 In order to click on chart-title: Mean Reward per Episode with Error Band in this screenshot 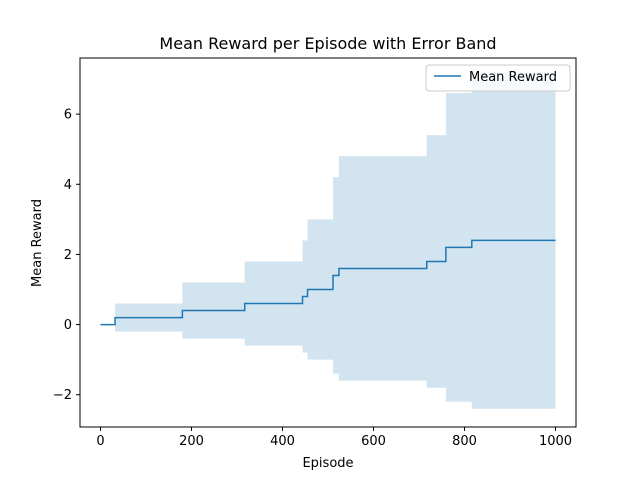, I will do `click(327, 43)`.